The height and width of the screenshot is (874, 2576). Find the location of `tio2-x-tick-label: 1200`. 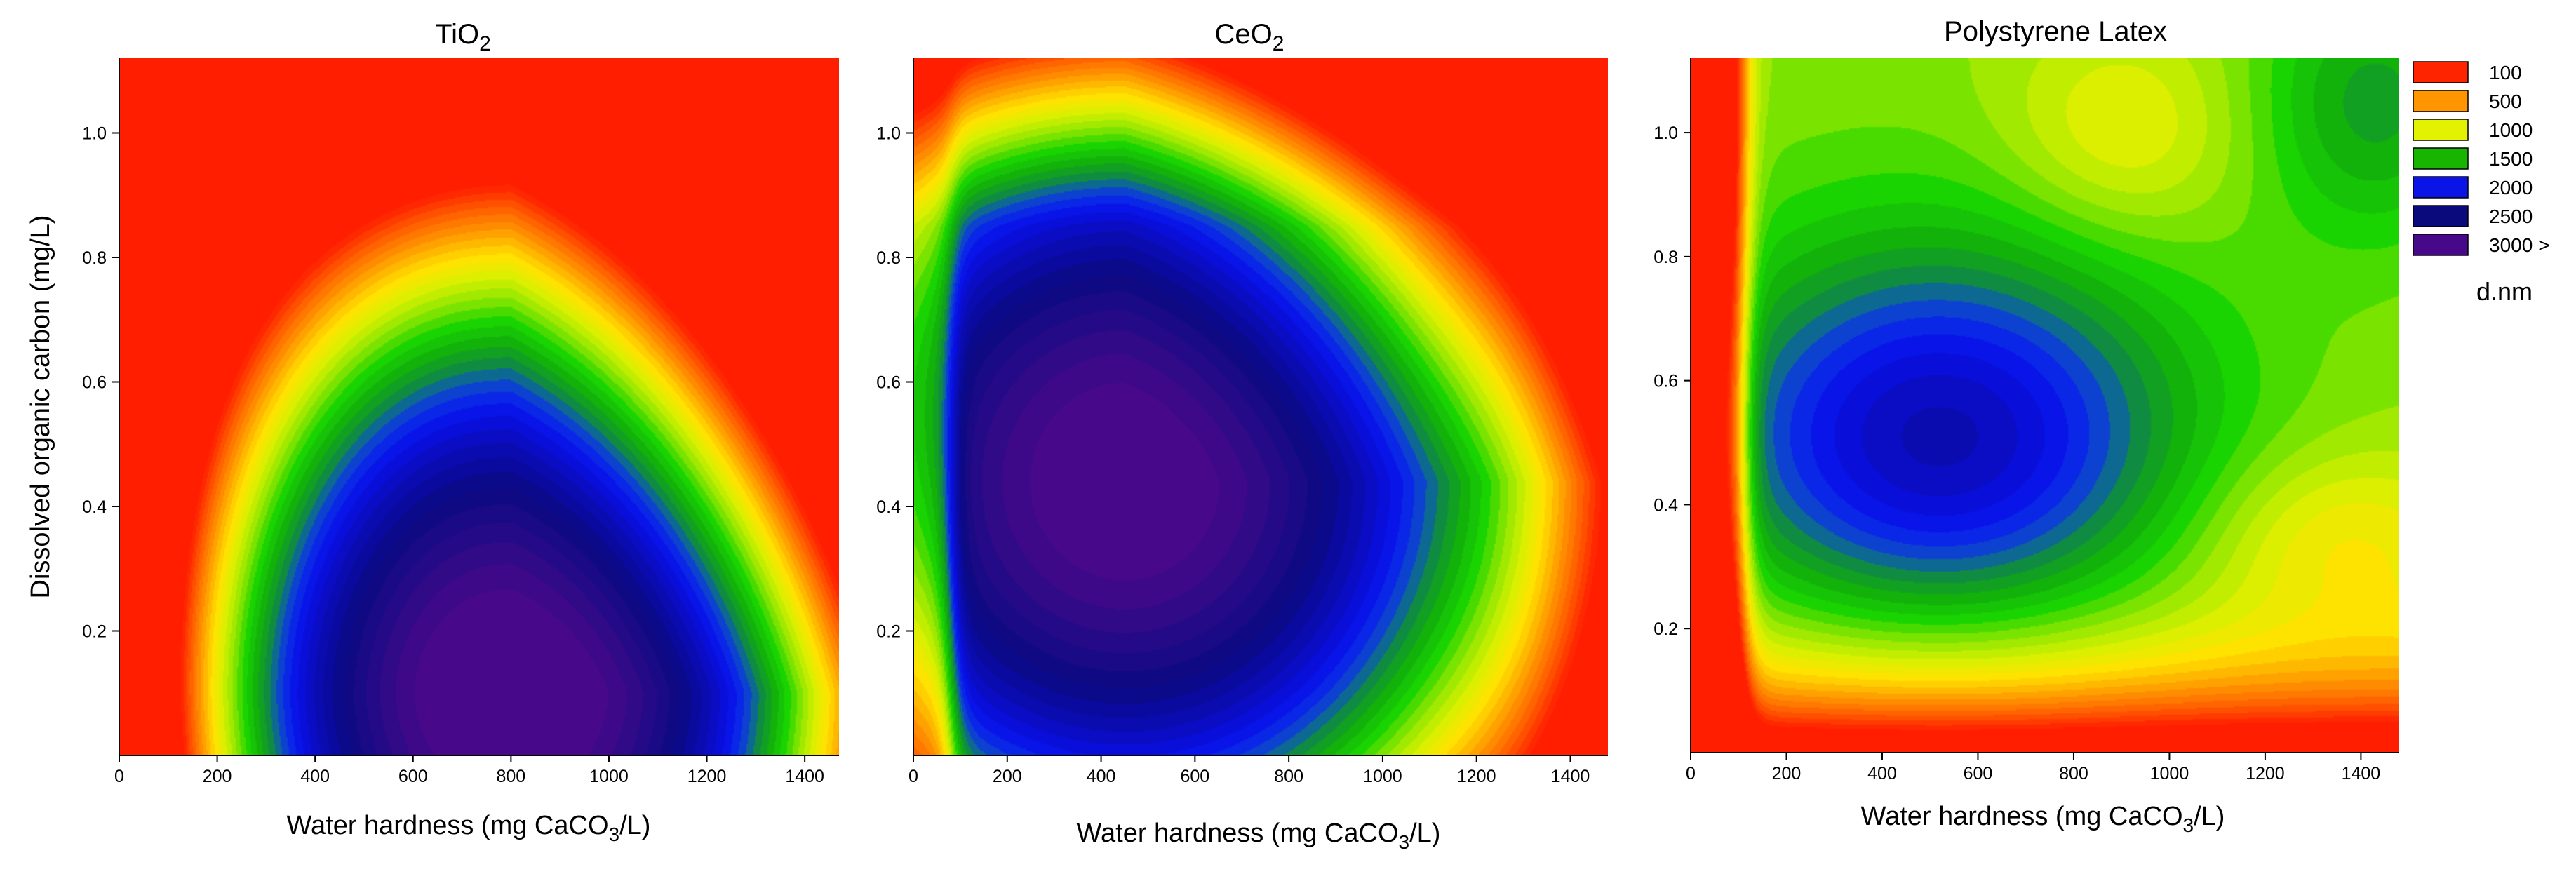

tio2-x-tick-label: 1200 is located at coordinates (707, 777).